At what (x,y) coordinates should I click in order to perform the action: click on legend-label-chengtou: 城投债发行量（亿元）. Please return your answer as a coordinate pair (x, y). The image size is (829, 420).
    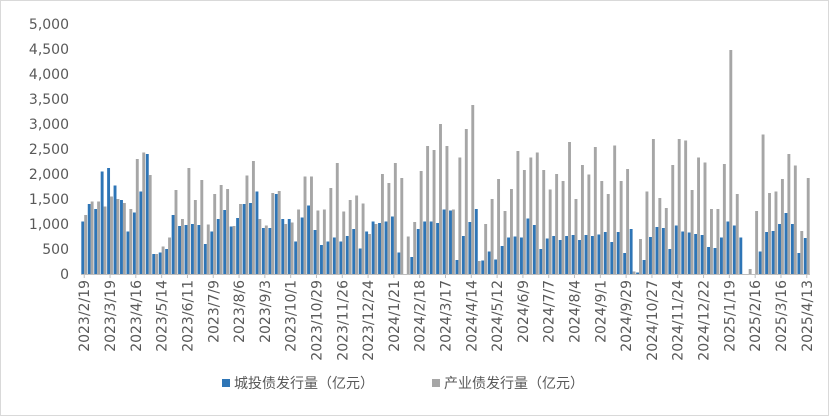
    Looking at the image, I should click on (304, 384).